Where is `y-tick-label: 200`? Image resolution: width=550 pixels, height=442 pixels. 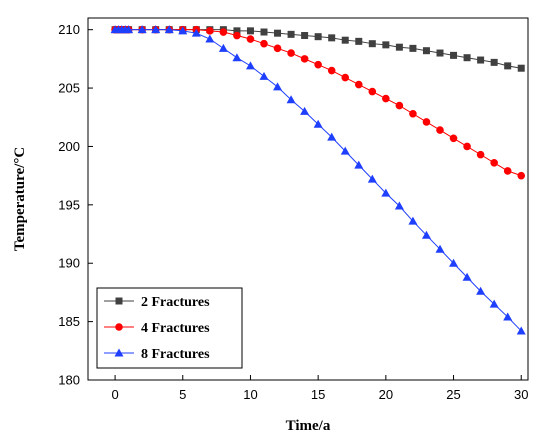
y-tick-label: 200 is located at coordinates (69, 146).